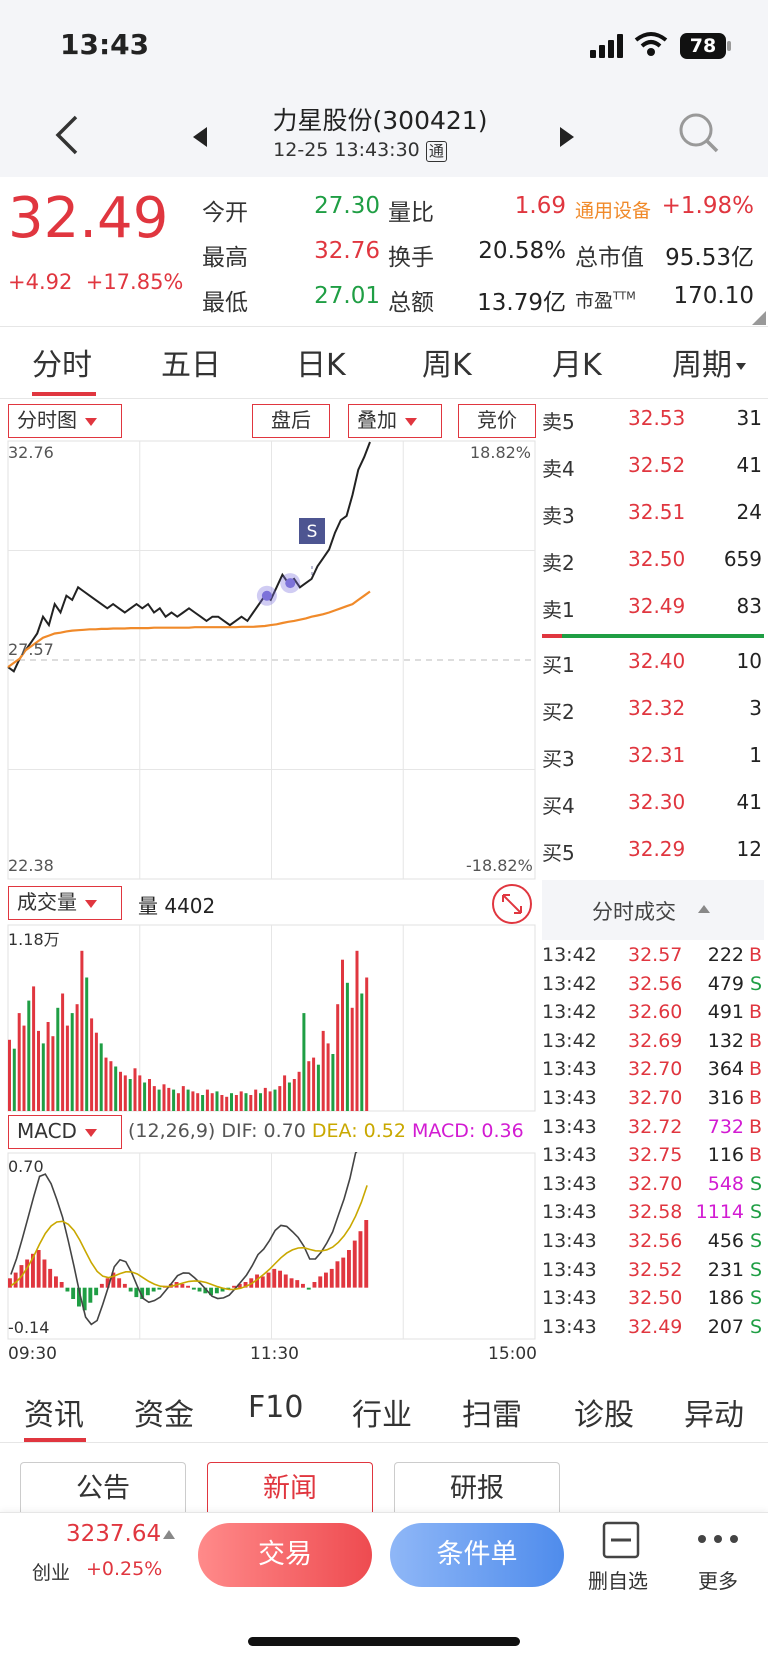 This screenshot has width=768, height=1663. What do you see at coordinates (62, 365) in the screenshot?
I see `tab-intraday: 分时` at bounding box center [62, 365].